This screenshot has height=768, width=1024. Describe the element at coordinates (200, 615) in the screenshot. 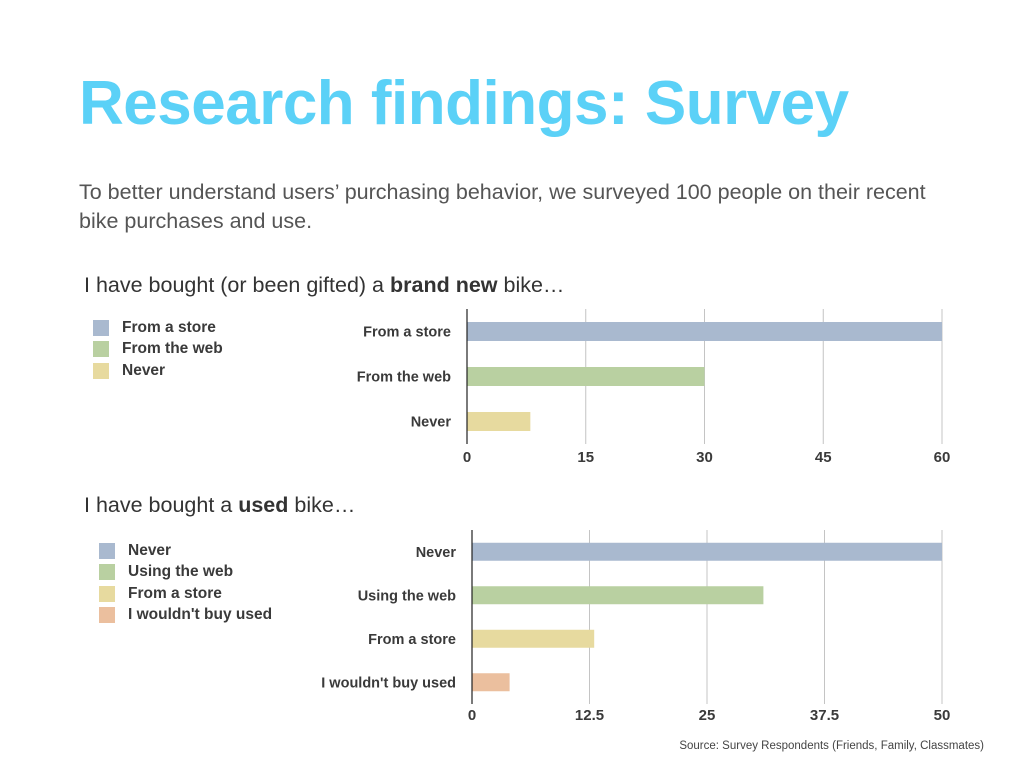

I see `legend-label: I wouldn't buy used` at that location.